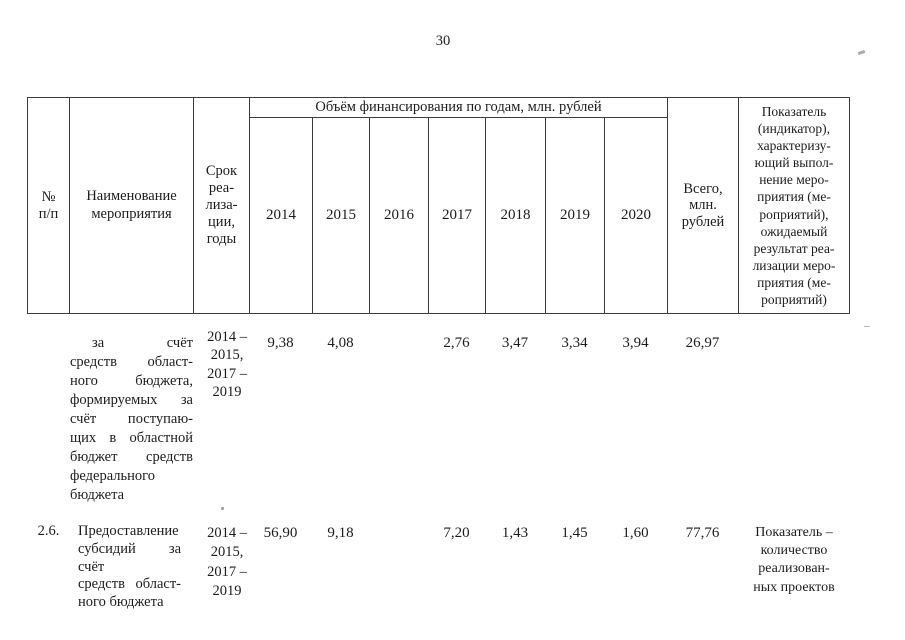 The width and height of the screenshot is (905, 640). What do you see at coordinates (131, 205) in the screenshot?
I see `header-cell-activity-name: Наименование мероприятия` at bounding box center [131, 205].